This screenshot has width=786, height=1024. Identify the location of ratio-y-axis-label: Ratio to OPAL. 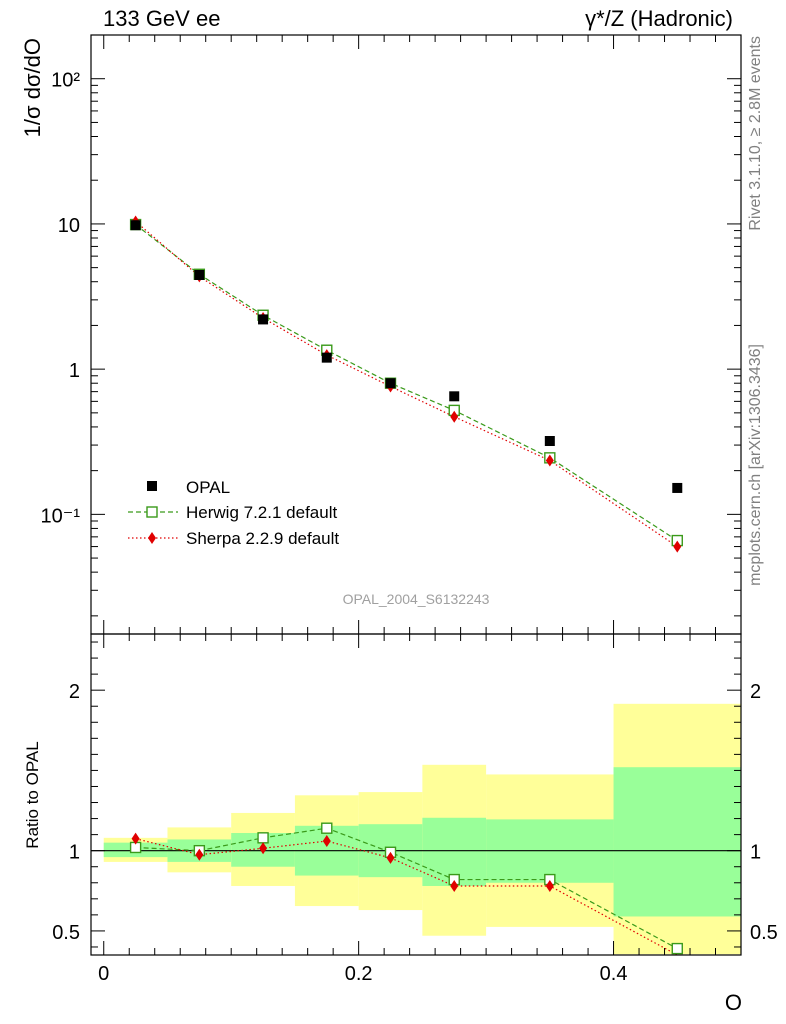
(32, 794).